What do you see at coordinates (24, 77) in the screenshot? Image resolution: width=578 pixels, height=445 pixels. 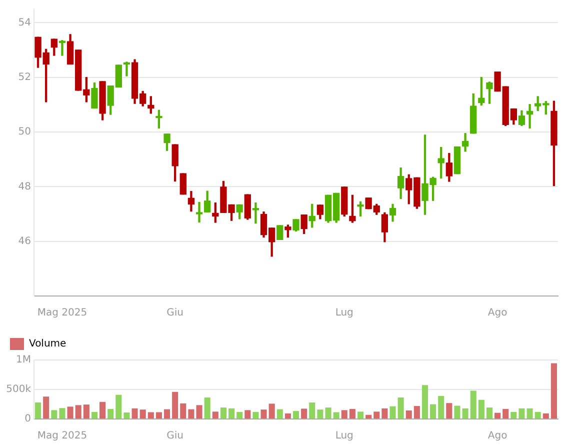 I see `y-tick-label: 52` at bounding box center [24, 77].